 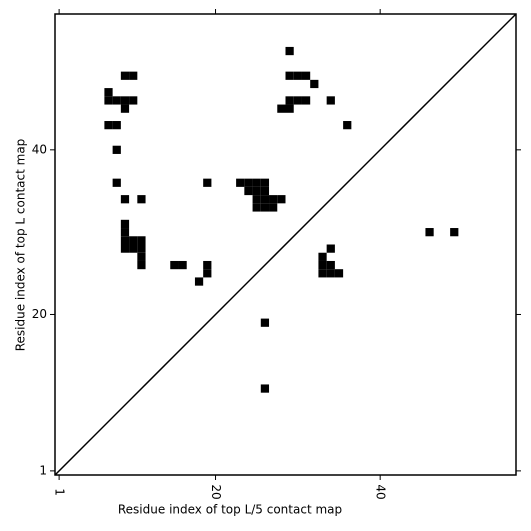 I want to click on x-tick-label: 20, so click(x=216, y=491).